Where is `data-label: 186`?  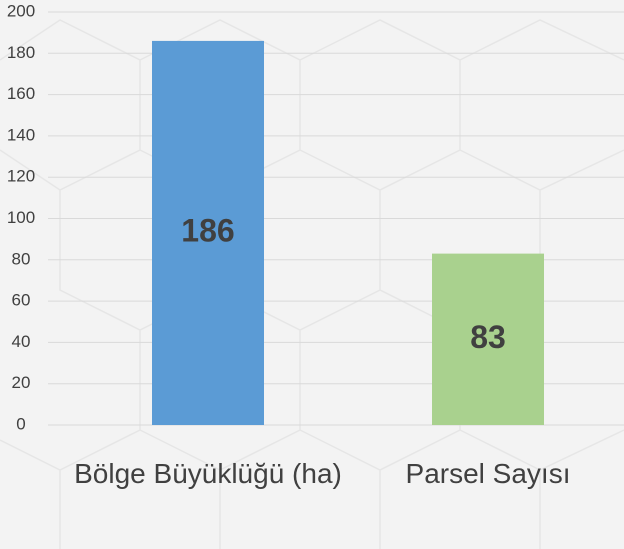
data-label: 186 is located at coordinates (207, 230).